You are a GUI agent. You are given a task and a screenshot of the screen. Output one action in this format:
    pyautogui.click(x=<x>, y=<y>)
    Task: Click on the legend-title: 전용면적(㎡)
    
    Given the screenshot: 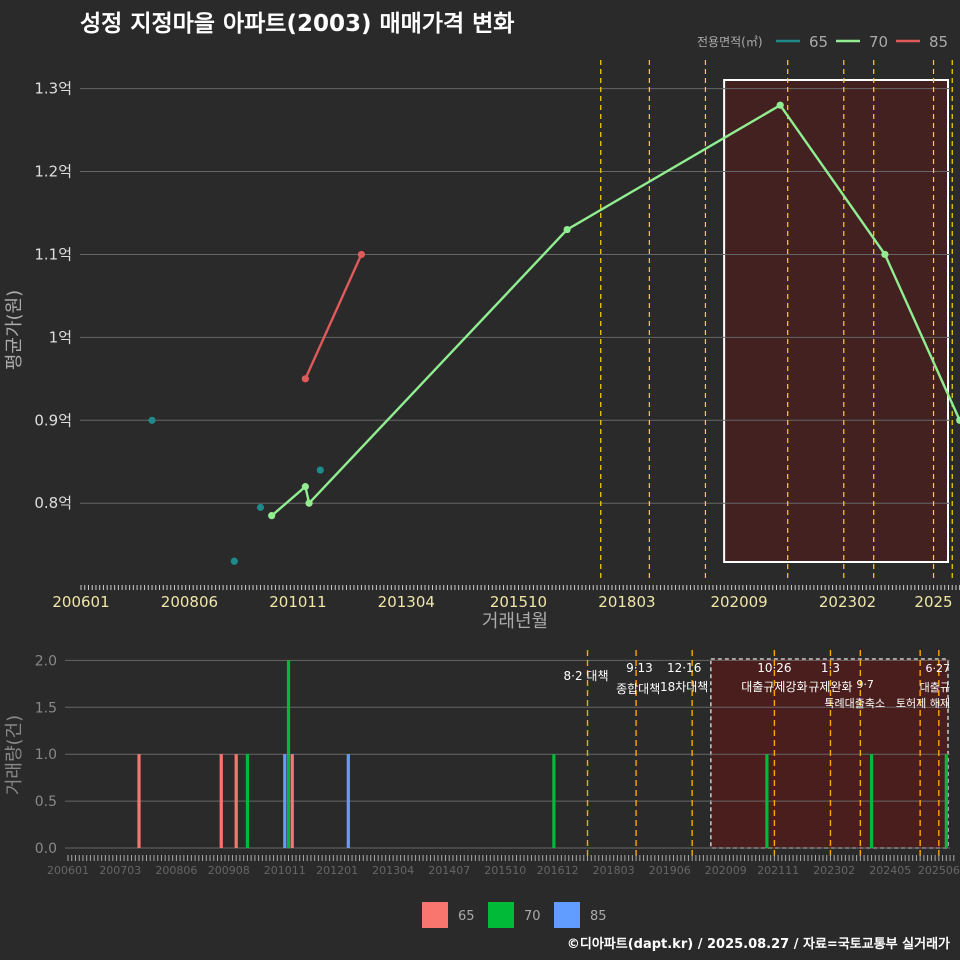 What is the action you would take?
    pyautogui.click(x=730, y=42)
    